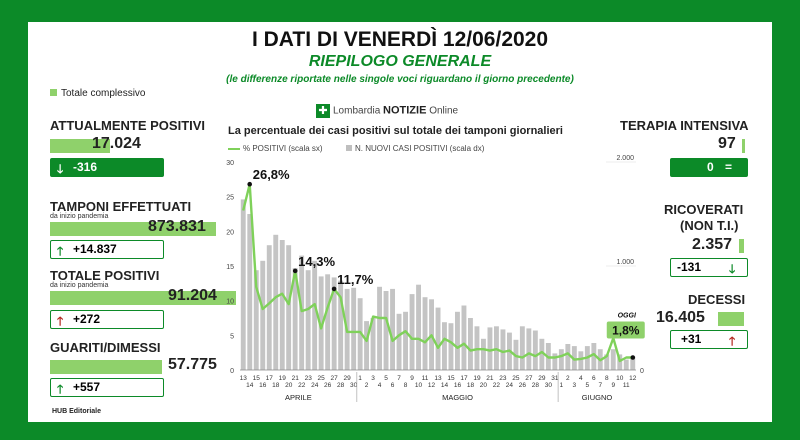 This screenshot has width=800, height=440. What do you see at coordinates (80, 146) in the screenshot?
I see `positivi-bar` at bounding box center [80, 146].